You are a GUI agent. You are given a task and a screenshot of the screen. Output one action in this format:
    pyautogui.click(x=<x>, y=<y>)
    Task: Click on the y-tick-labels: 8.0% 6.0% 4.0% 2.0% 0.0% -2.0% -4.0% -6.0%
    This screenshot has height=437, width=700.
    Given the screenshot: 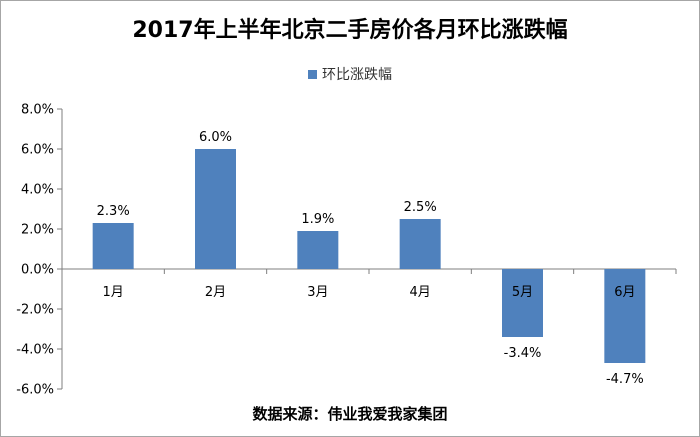 What is the action you would take?
    pyautogui.click(x=35, y=250)
    